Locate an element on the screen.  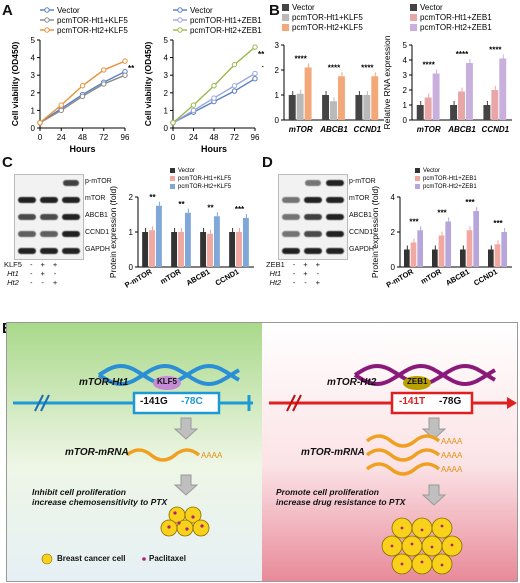
x-tick-label: 72 is located at coordinates (234, 137).